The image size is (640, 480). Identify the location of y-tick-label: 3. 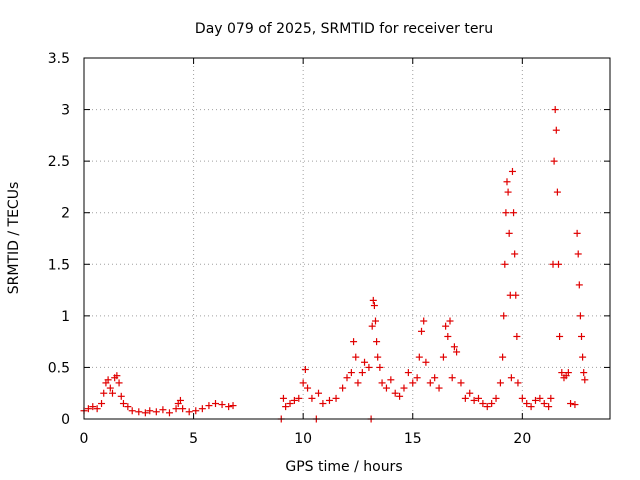
(65, 111).